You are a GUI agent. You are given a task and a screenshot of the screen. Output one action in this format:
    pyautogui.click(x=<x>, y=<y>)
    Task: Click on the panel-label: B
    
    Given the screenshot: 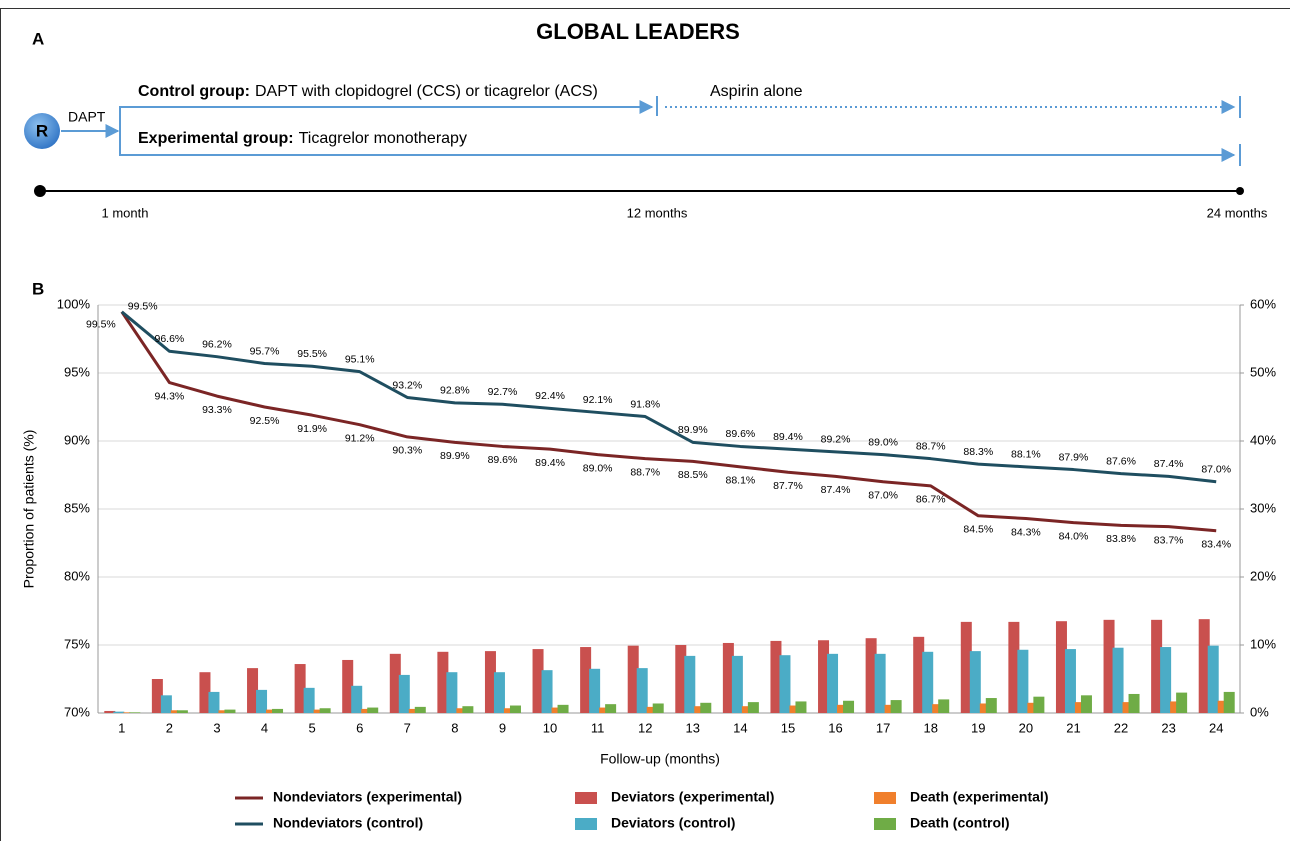 What is the action you would take?
    pyautogui.click(x=38, y=288)
    